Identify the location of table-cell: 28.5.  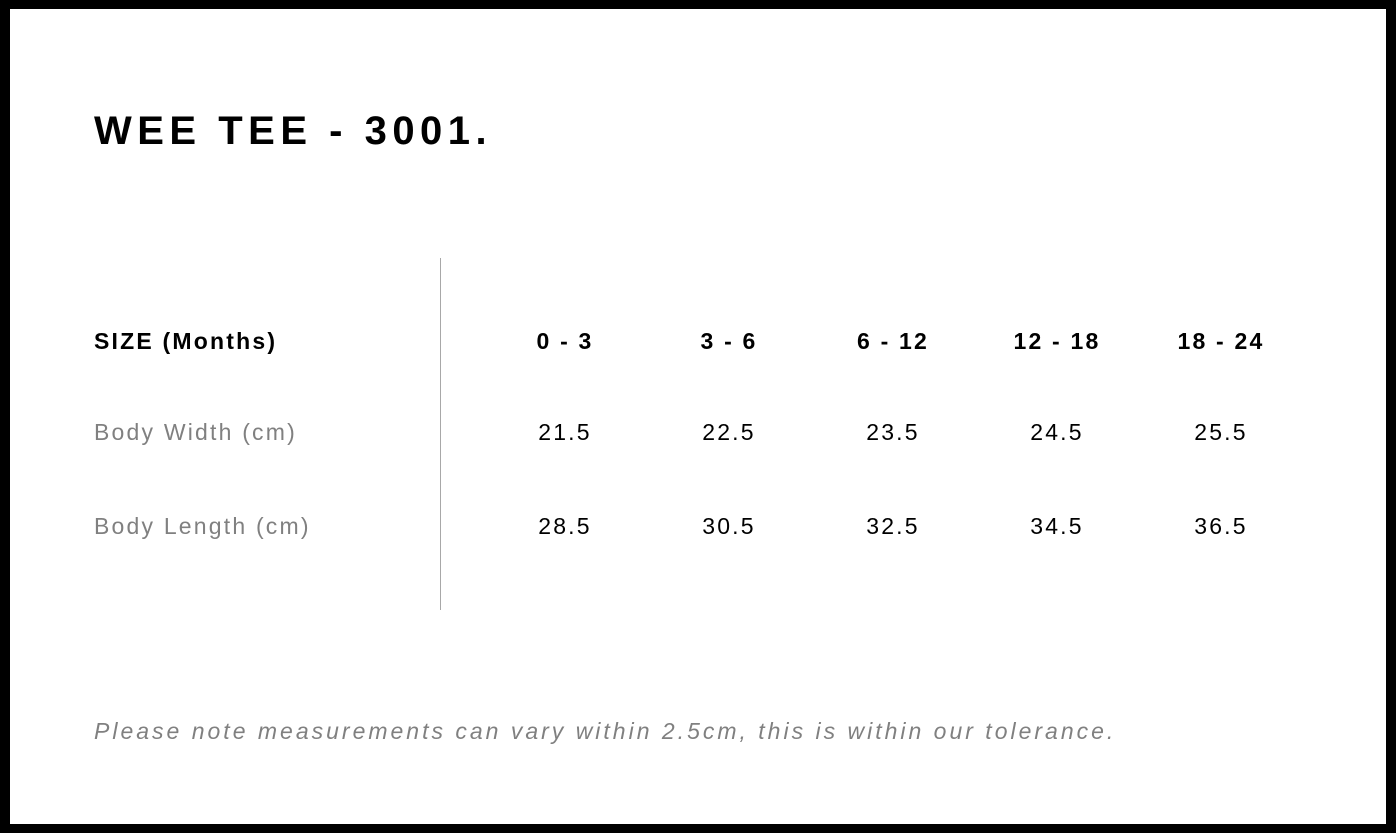
(565, 526).